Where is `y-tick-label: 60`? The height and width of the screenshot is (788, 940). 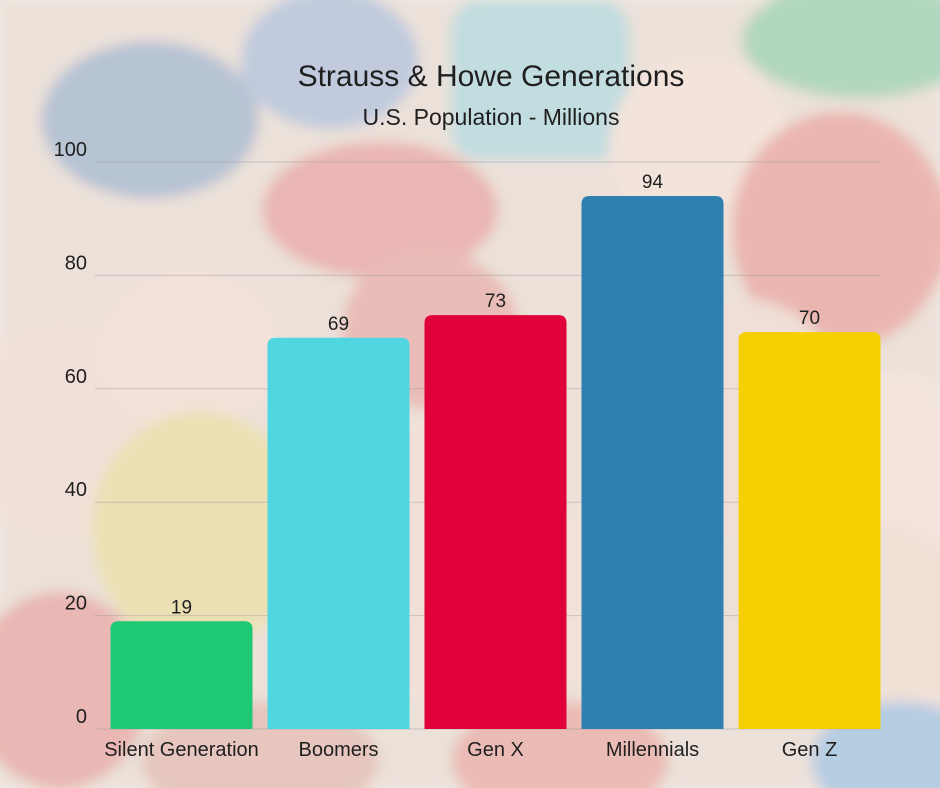
y-tick-label: 60 is located at coordinates (76, 377).